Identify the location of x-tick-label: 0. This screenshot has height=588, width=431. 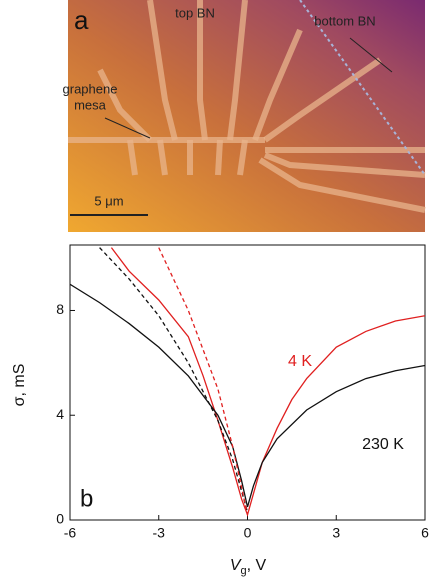
(248, 533).